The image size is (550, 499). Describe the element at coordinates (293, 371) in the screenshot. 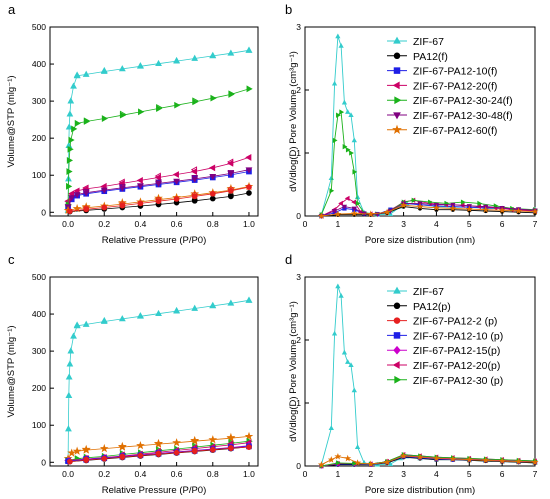

I see `y-axis-label: dV/dlog(D) Pore Volume (cm³g⁻¹)` at that location.